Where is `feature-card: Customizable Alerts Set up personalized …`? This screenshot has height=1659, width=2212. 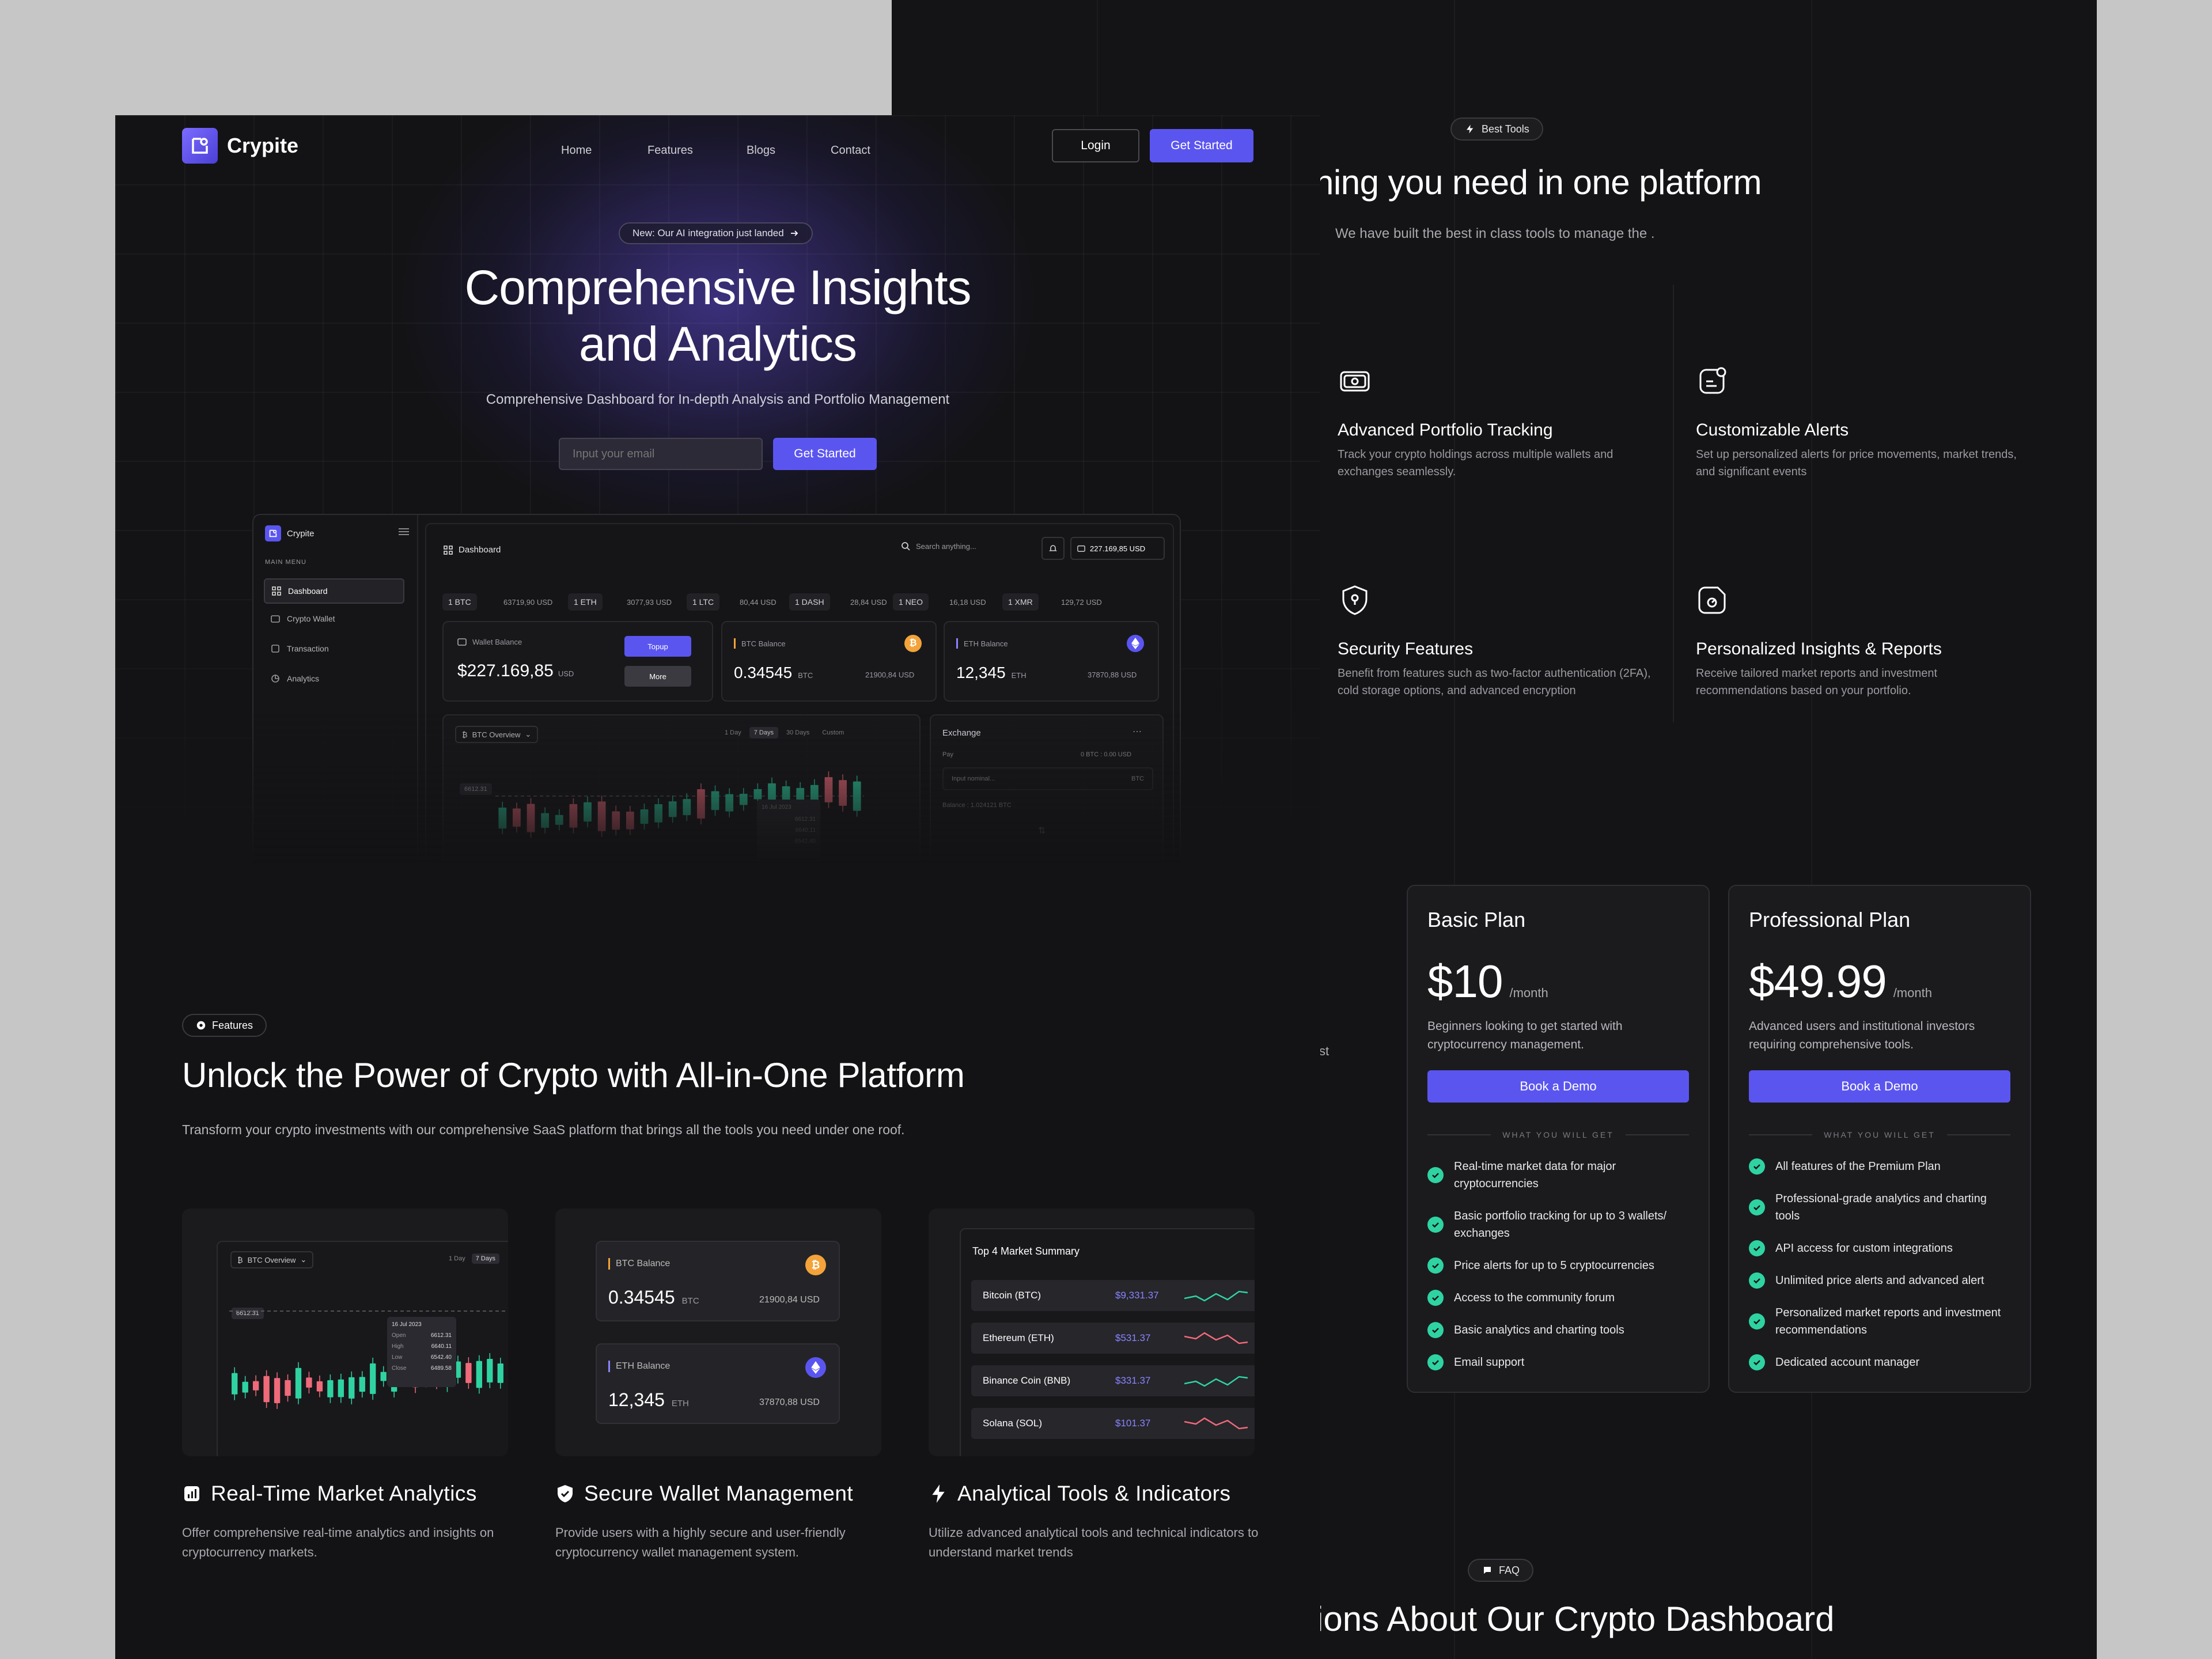
feature-card: Customizable Alerts Set up personalized … is located at coordinates (1851, 394).